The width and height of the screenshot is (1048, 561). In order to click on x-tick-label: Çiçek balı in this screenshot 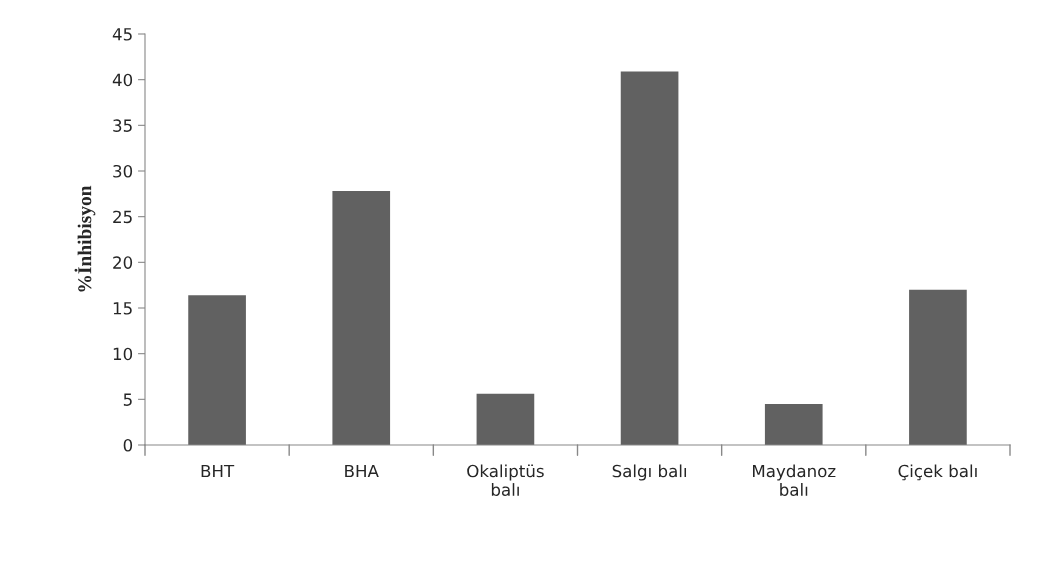, I will do `click(937, 472)`.